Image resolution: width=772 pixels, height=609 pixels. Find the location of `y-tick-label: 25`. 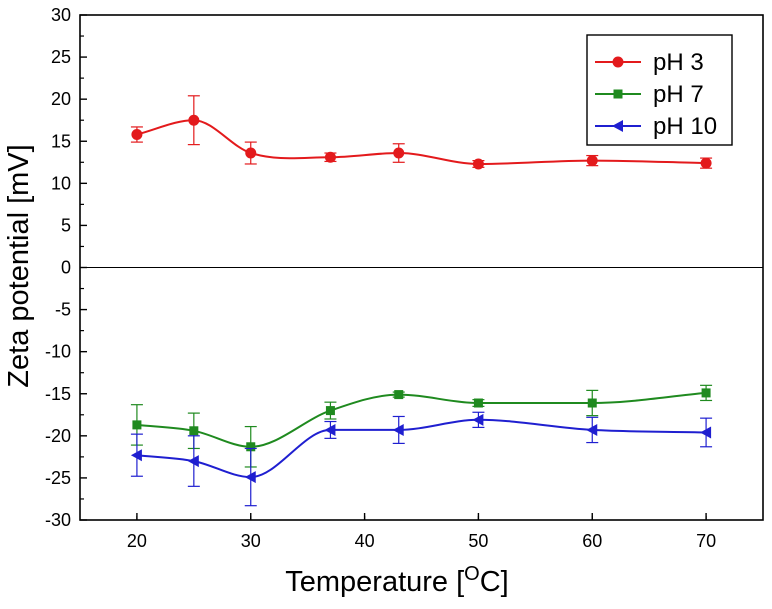

y-tick-label: 25 is located at coordinates (61, 57).